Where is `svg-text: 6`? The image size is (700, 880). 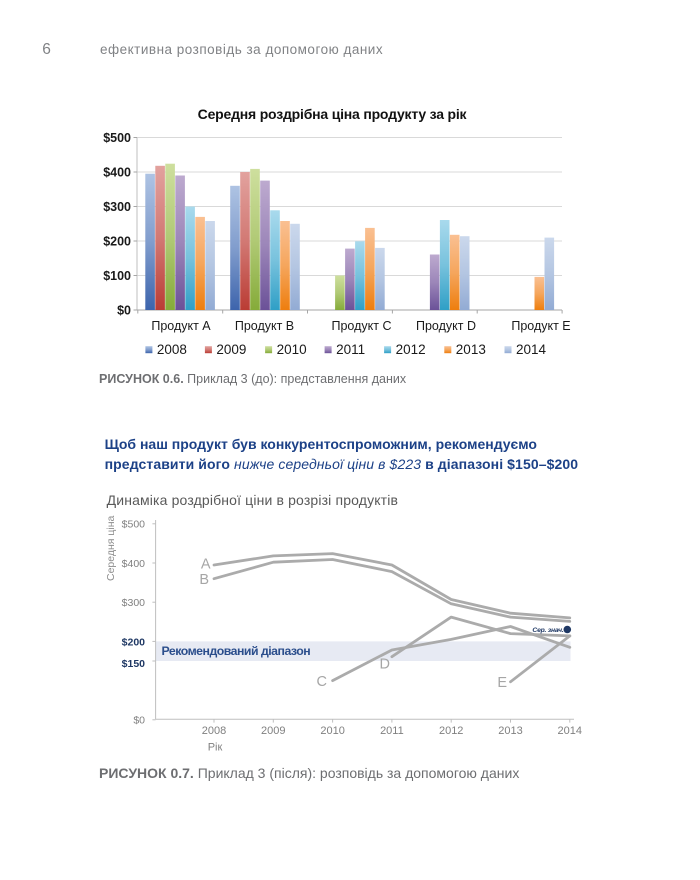
svg-text: 6 is located at coordinates (46, 49).